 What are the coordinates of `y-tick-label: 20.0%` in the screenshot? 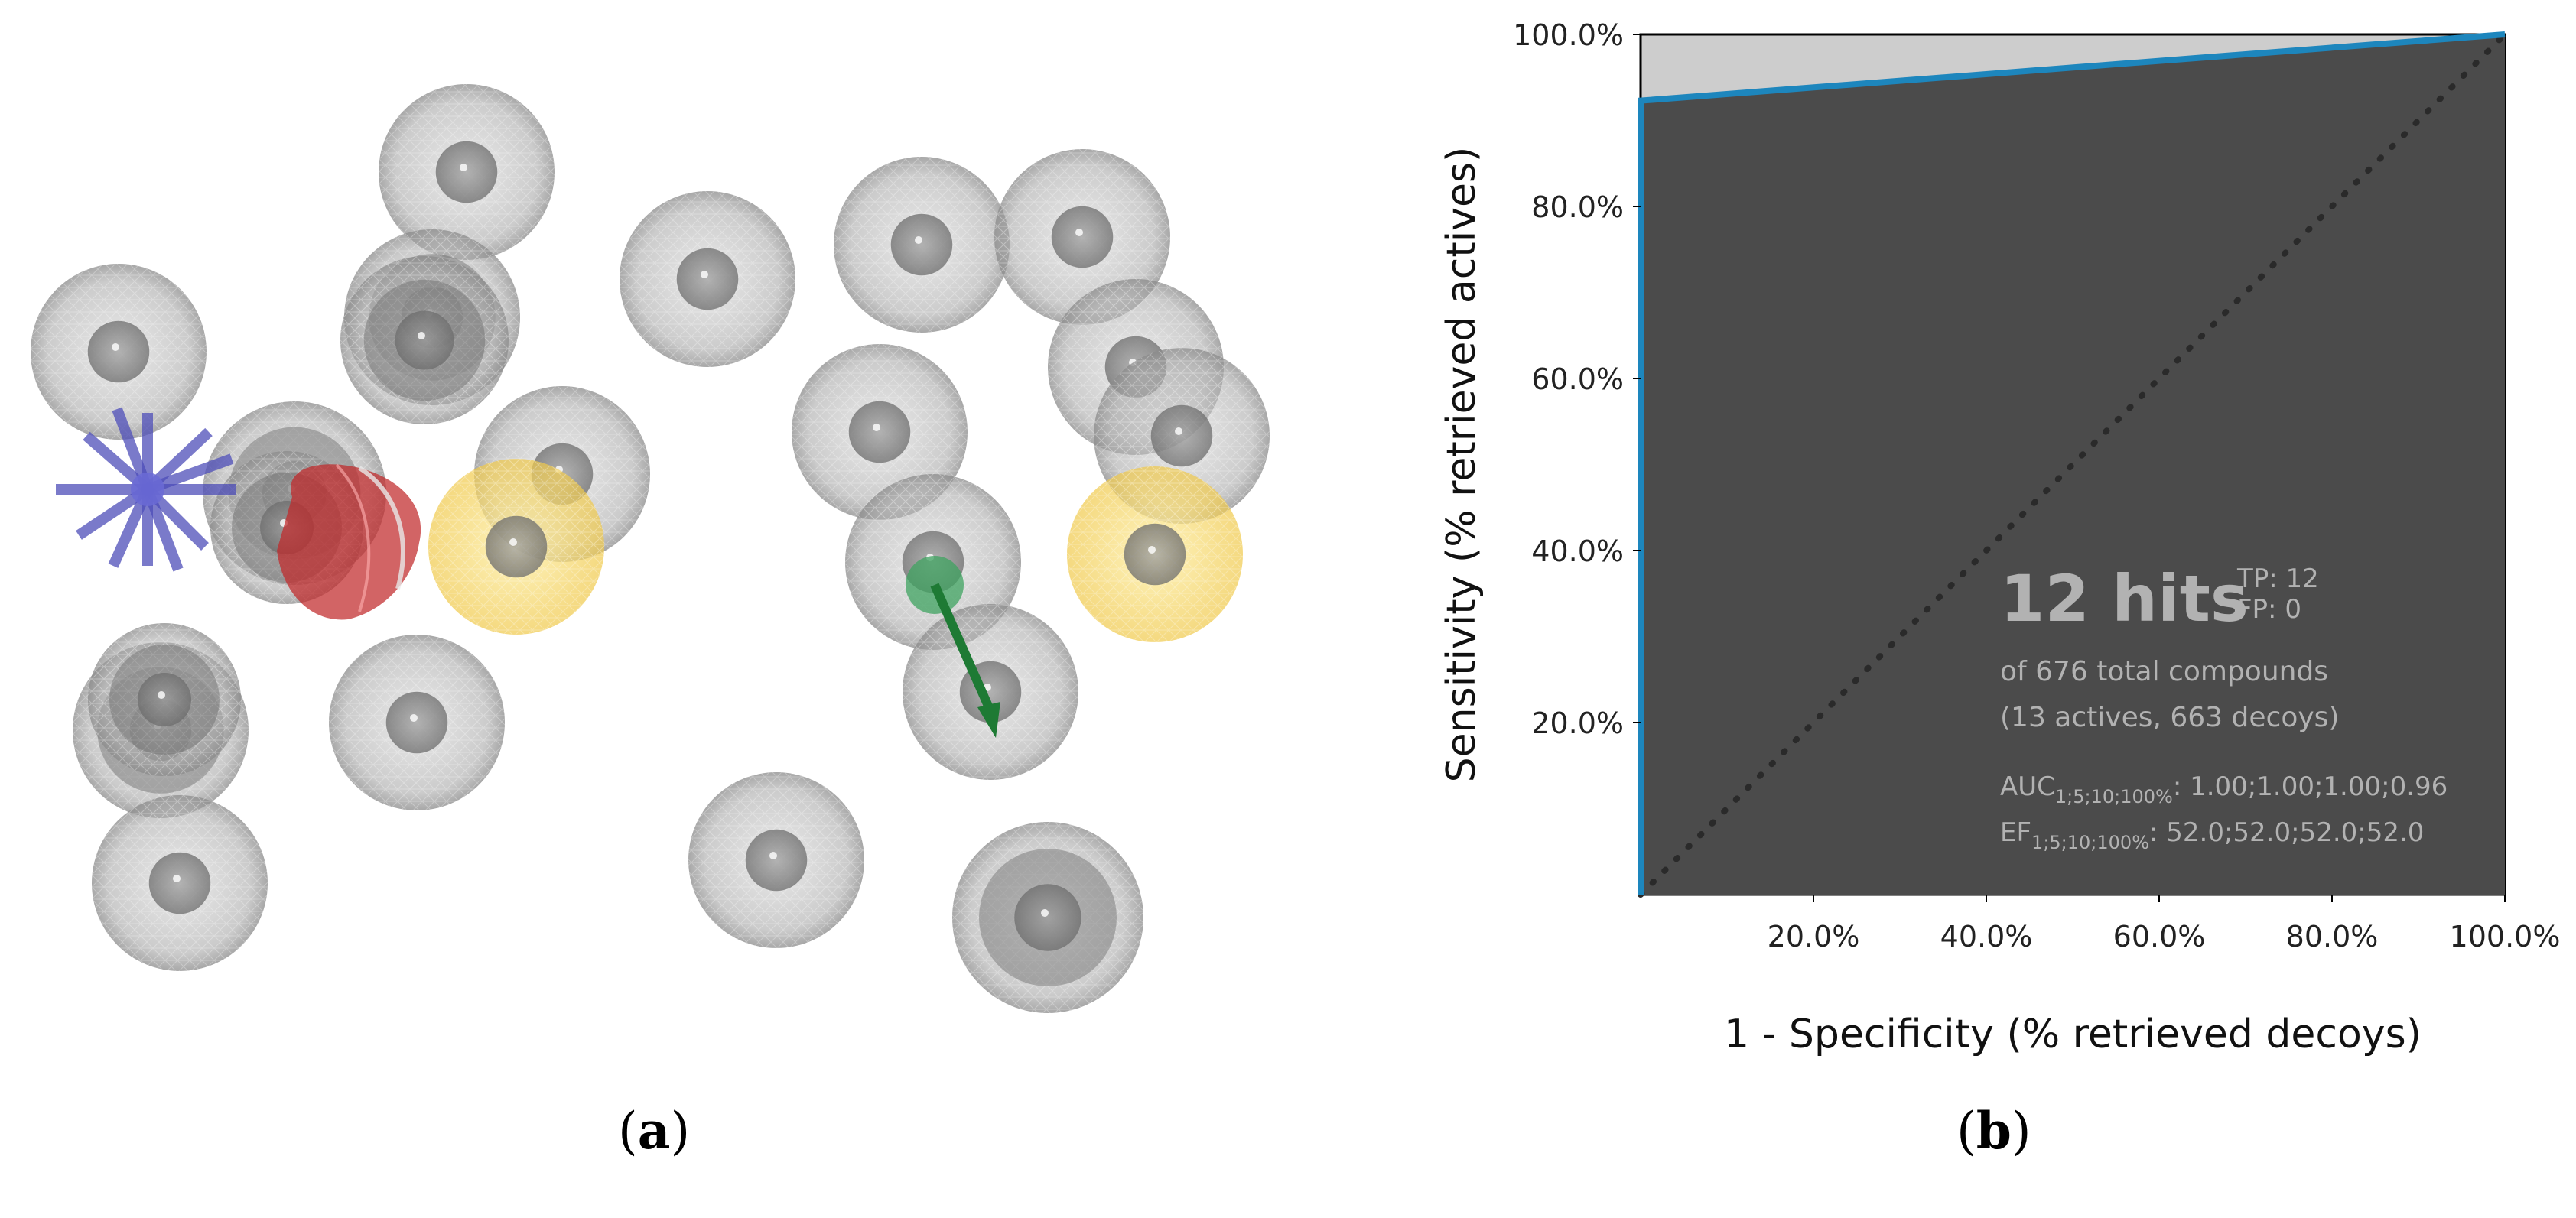 It's located at (1577, 723).